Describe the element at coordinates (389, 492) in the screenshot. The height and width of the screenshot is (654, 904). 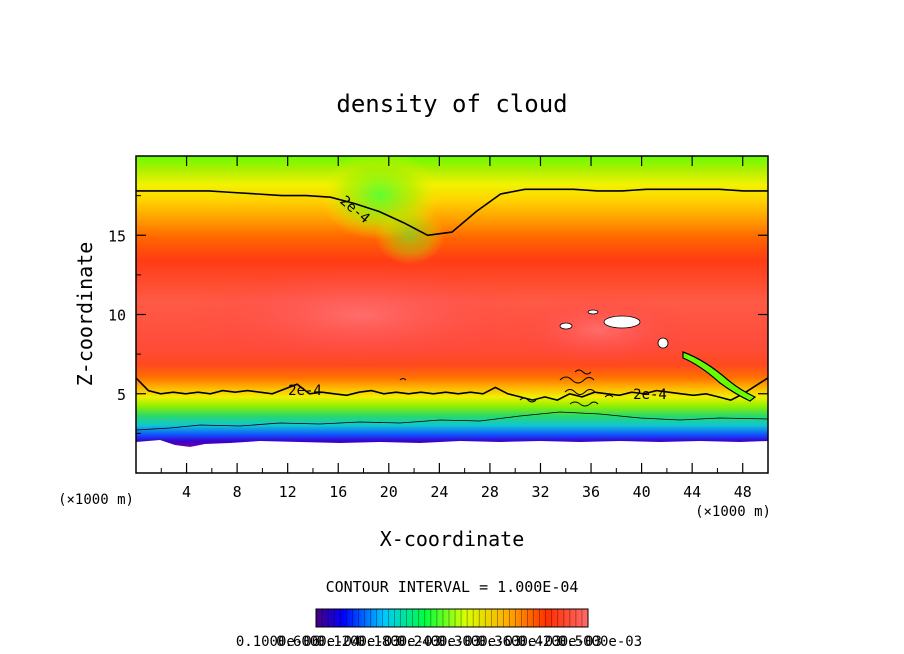
I see `x-tick-label-4: 20` at that location.